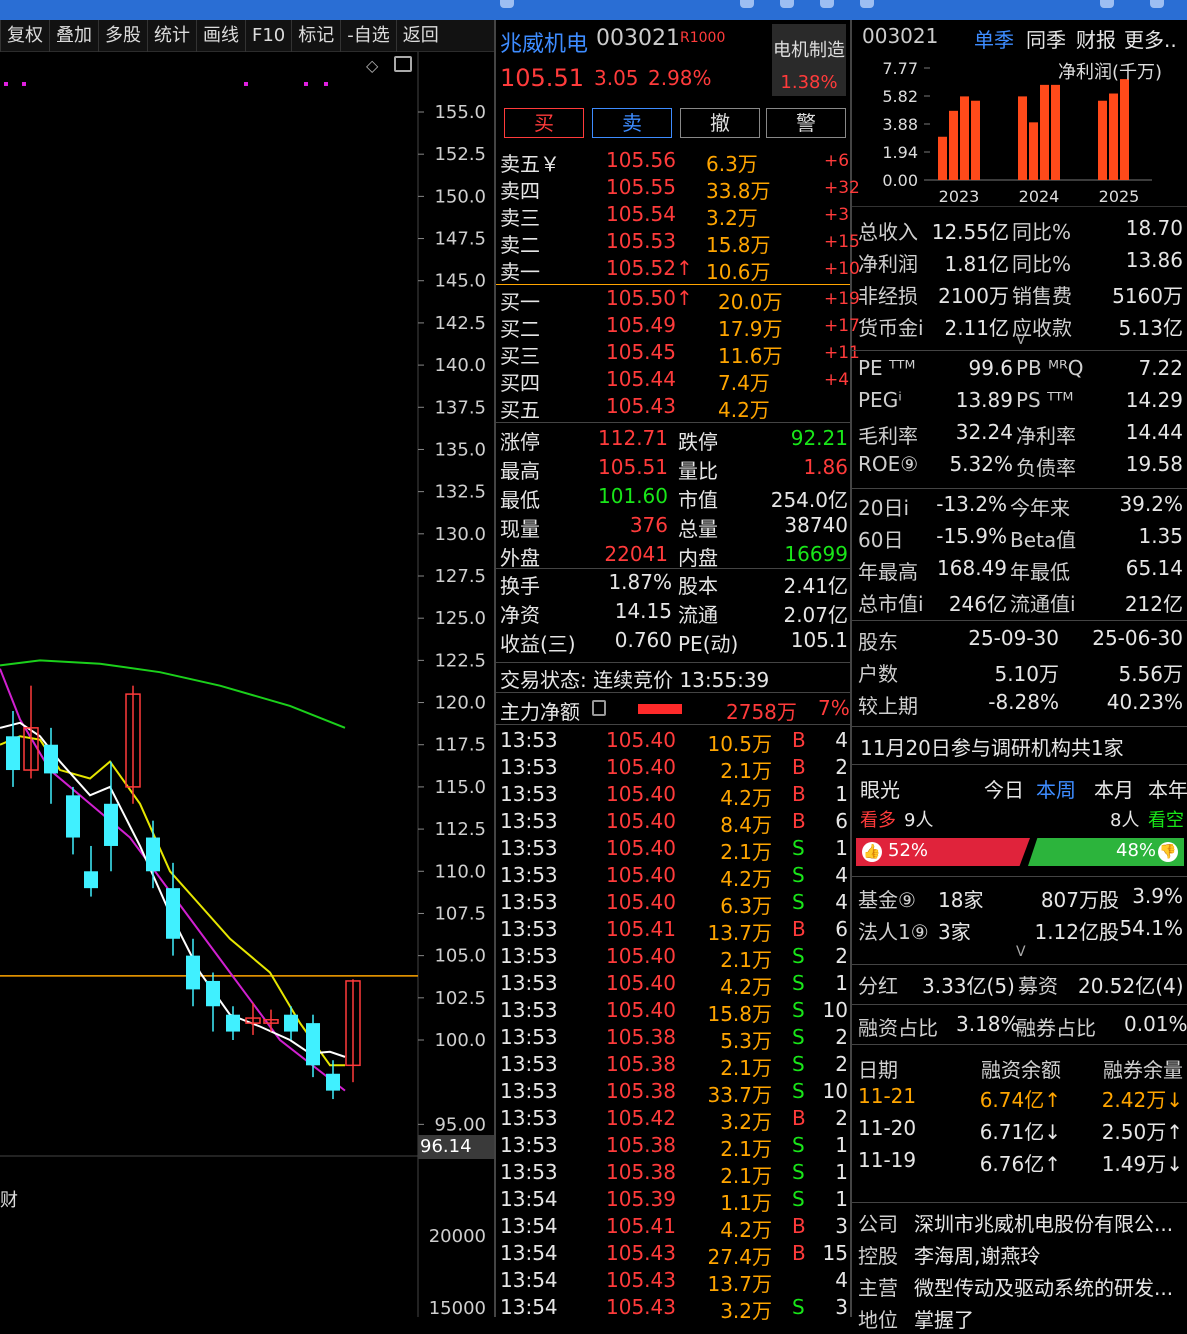  I want to click on bid-row: 买一 105.50 ↑ 20.0万 +19, so click(680, 300).